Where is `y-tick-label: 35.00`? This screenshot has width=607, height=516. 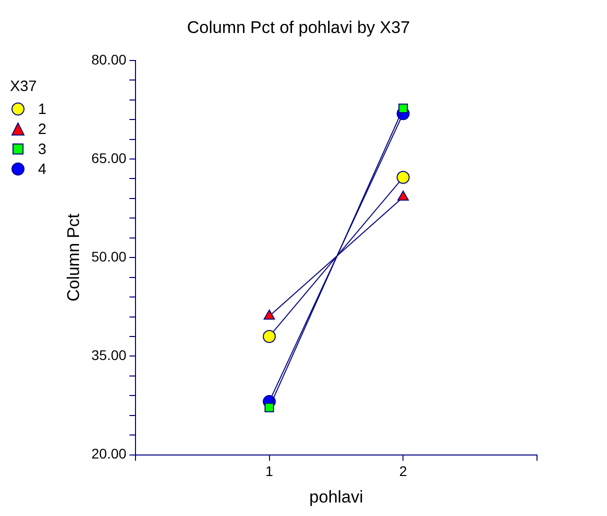 y-tick-label: 35.00 is located at coordinates (109, 355).